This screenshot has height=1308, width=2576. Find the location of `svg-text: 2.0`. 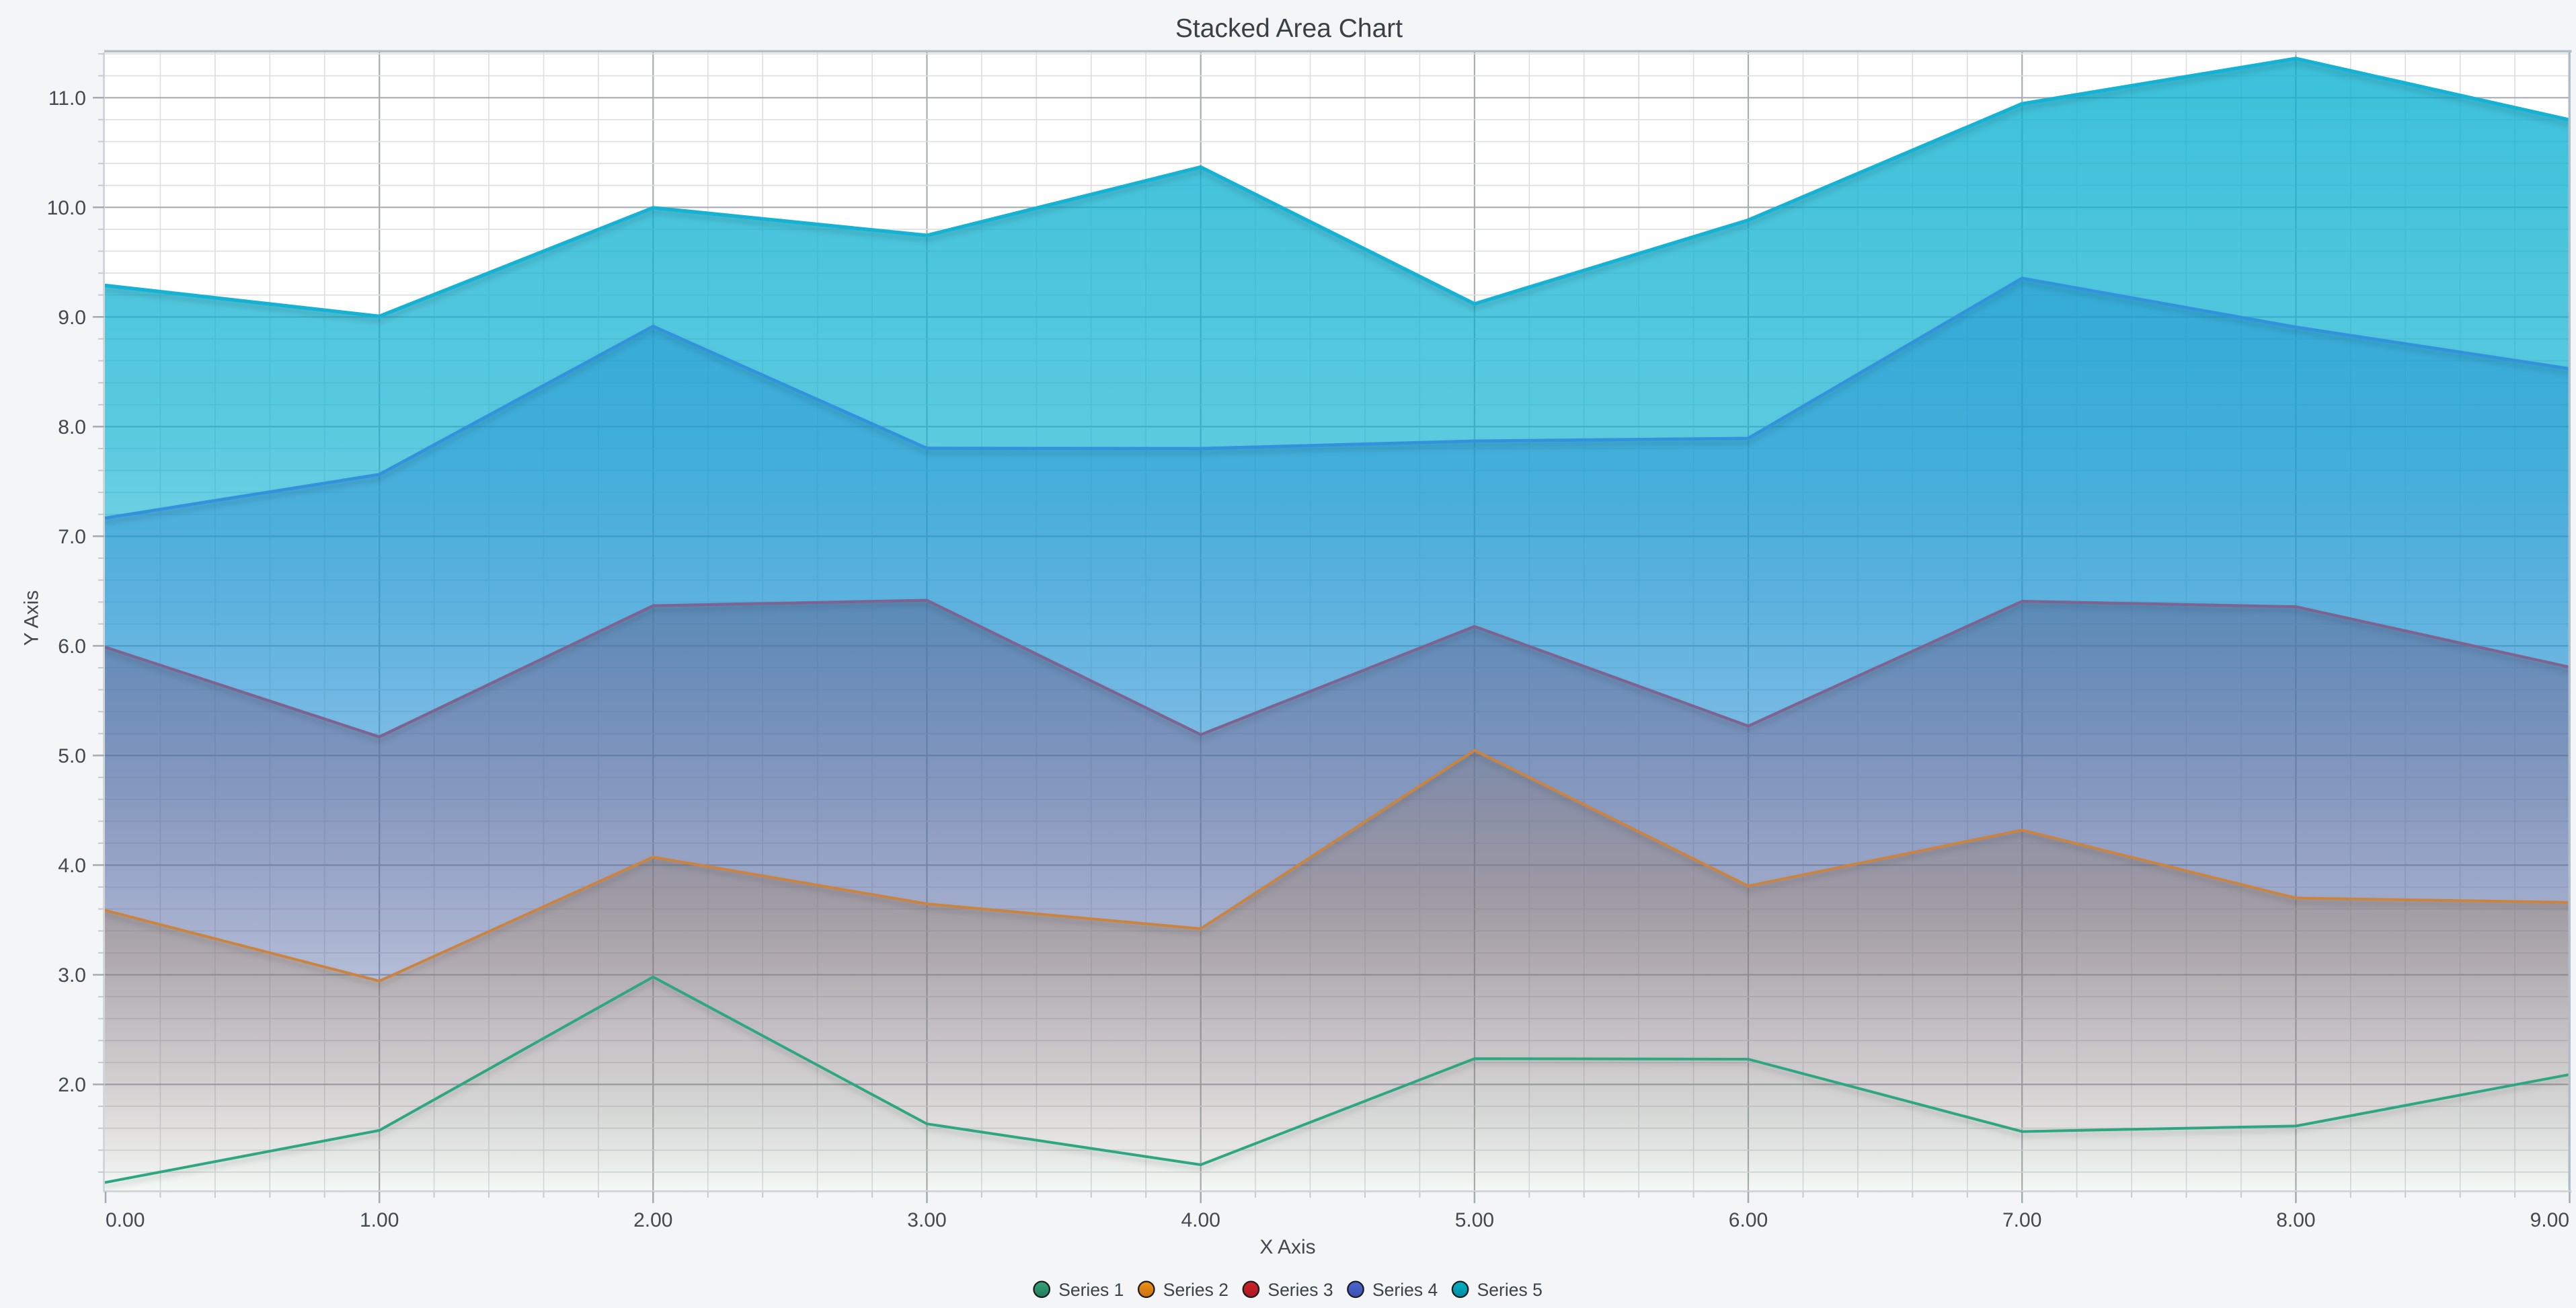

svg-text: 2.0 is located at coordinates (72, 1085).